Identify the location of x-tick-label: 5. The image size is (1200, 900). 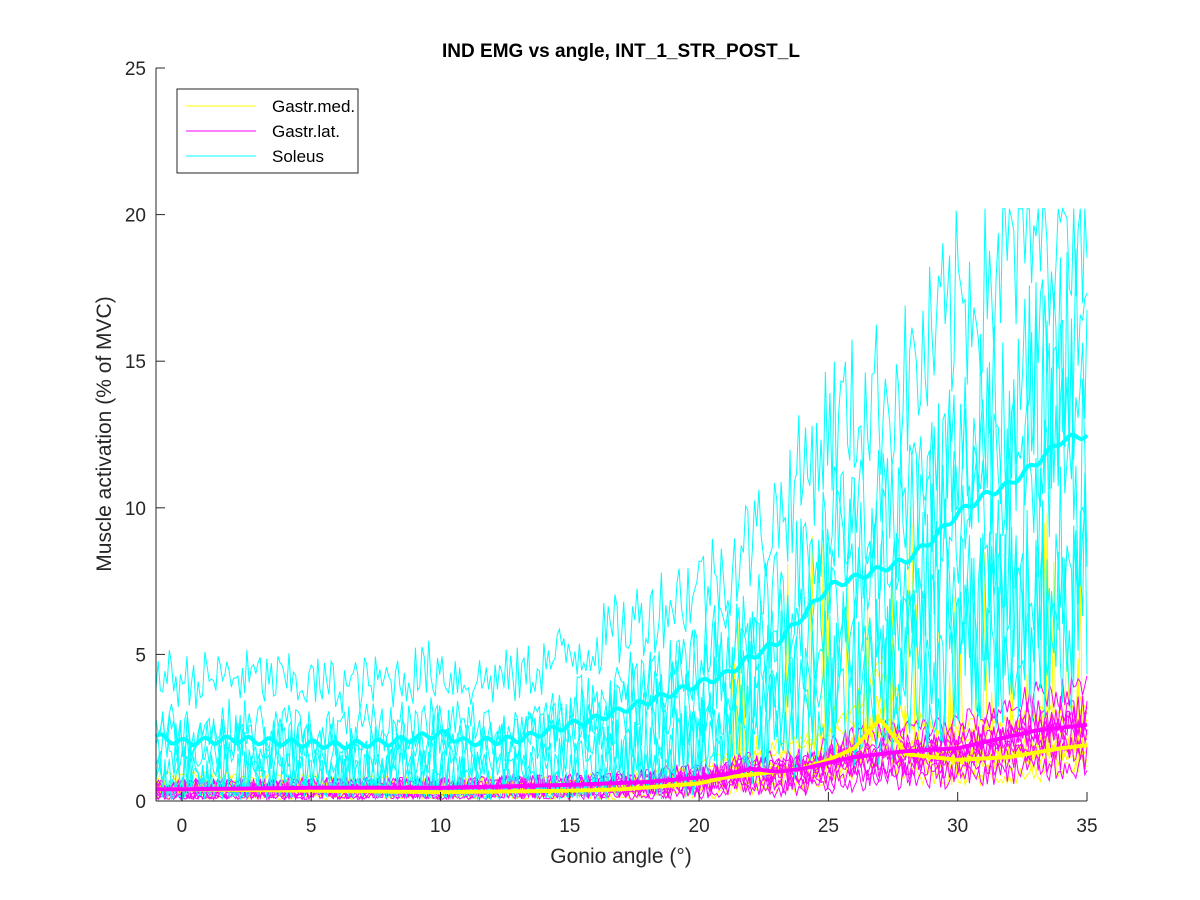
(311, 826).